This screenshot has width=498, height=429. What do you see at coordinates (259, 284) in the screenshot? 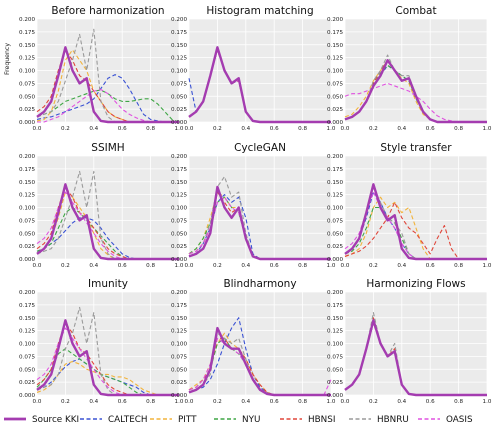
I see `panel-title: Blindharmony` at bounding box center [259, 284].